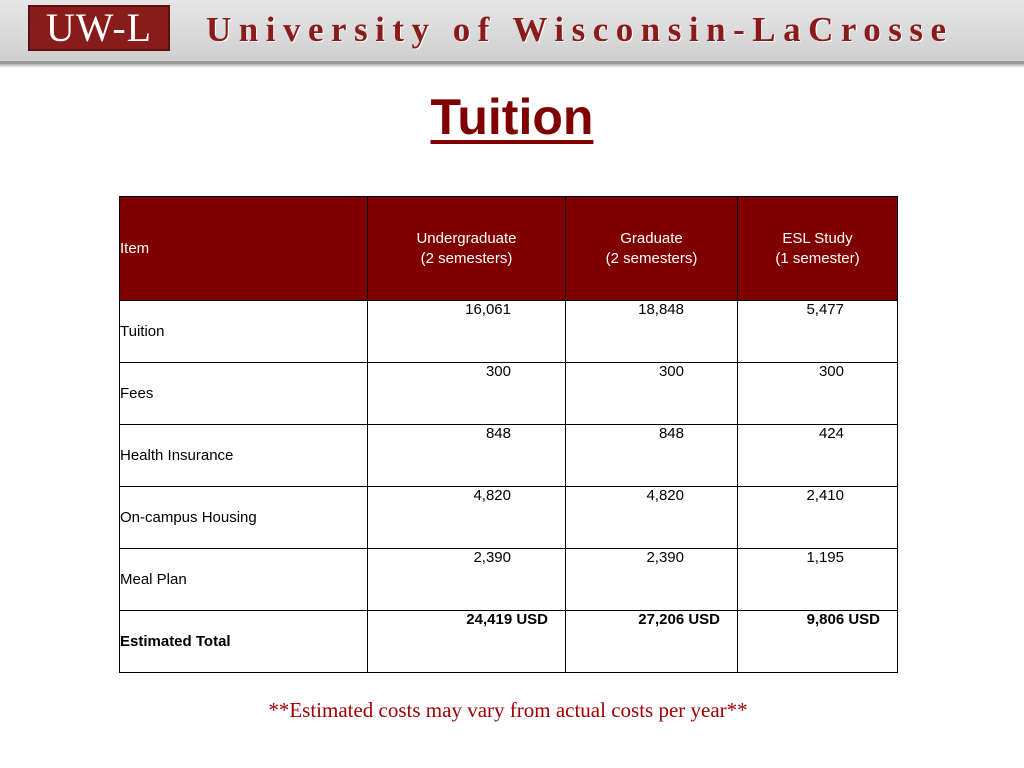 The height and width of the screenshot is (768, 1024). What do you see at coordinates (466, 455) in the screenshot?
I see `row-undergraduate-value: 848` at bounding box center [466, 455].